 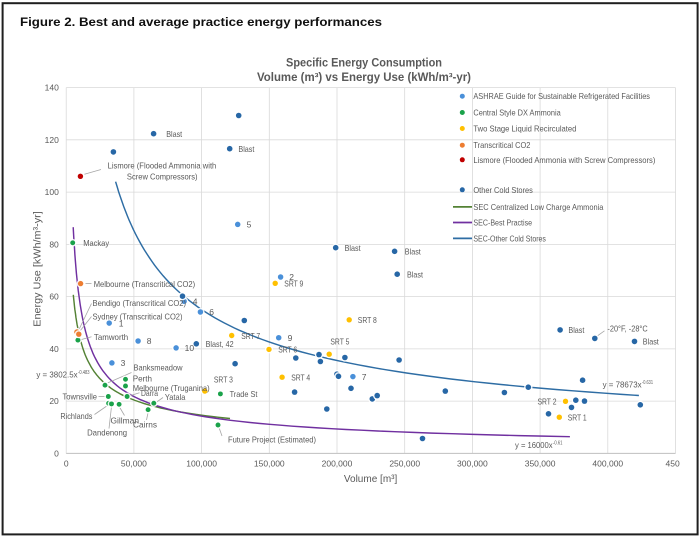 What do you see at coordinates (162, 166) in the screenshot?
I see `svg-text: Lismore (Flooded Ammonia with` at bounding box center [162, 166].